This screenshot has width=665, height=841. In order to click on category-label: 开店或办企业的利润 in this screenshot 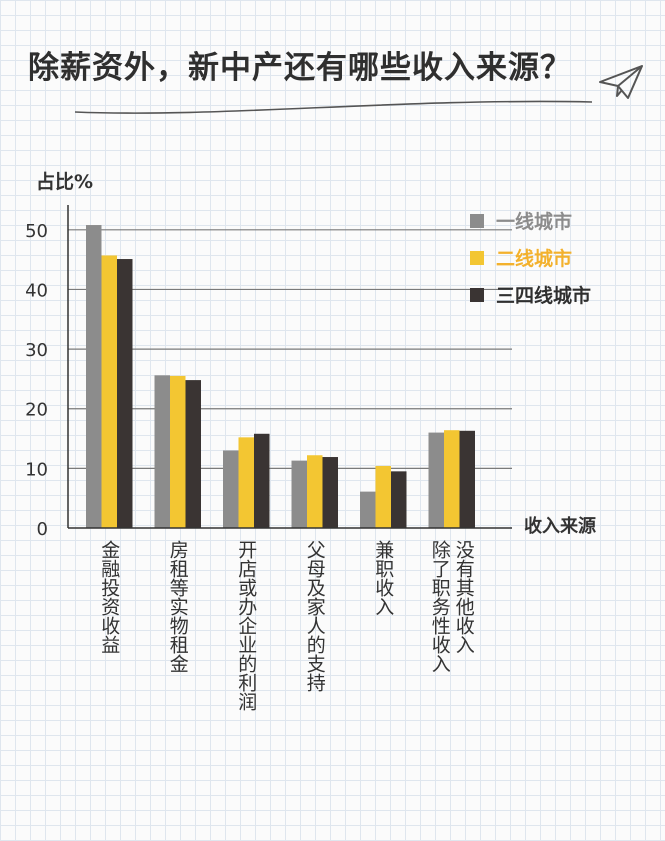, I will do `click(246, 625)`.